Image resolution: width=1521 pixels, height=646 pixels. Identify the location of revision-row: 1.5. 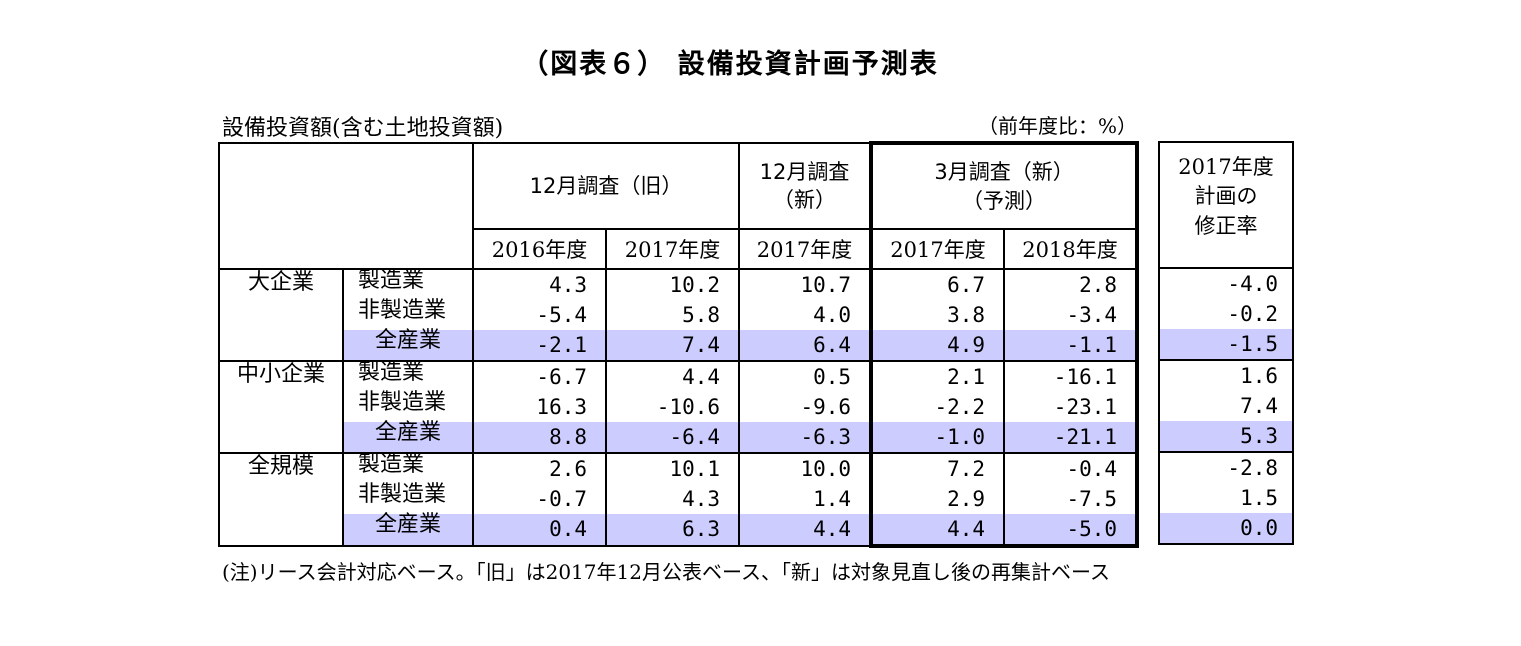
(1226, 498).